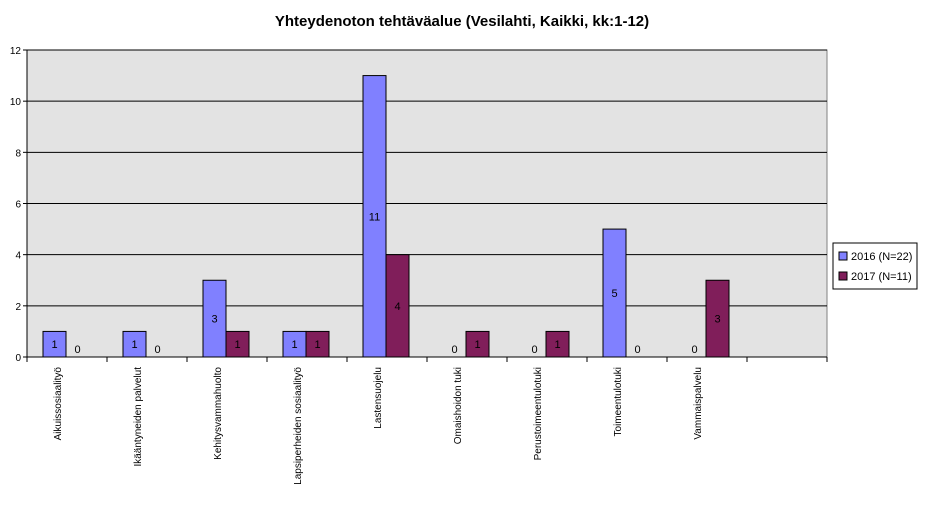  What do you see at coordinates (881, 257) in the screenshot?
I see `legend-entry: 2016 (N=22)` at bounding box center [881, 257].